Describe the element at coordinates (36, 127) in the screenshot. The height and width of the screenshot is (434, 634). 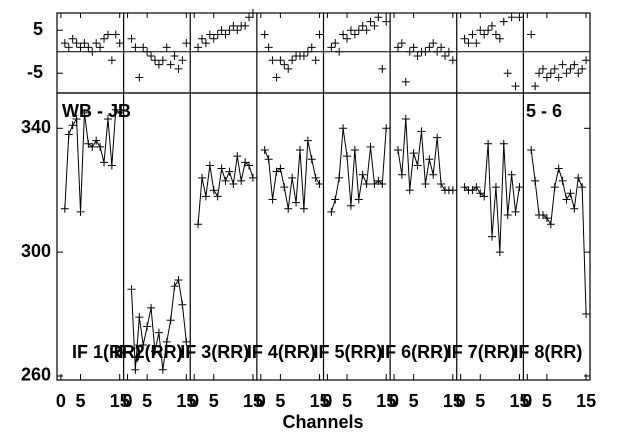
I see `y-tick-label: 340` at that location.